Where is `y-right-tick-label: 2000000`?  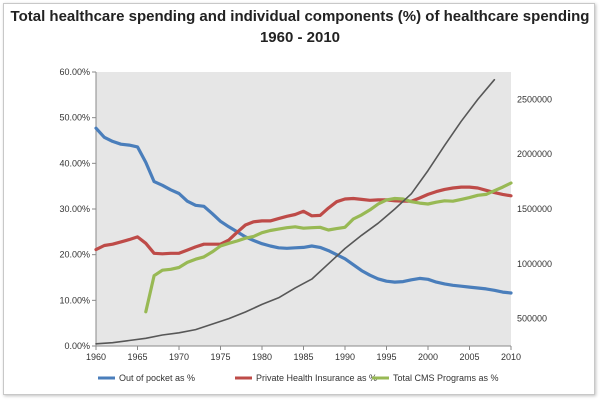
y-right-tick-label: 2000000 is located at coordinates (534, 154).